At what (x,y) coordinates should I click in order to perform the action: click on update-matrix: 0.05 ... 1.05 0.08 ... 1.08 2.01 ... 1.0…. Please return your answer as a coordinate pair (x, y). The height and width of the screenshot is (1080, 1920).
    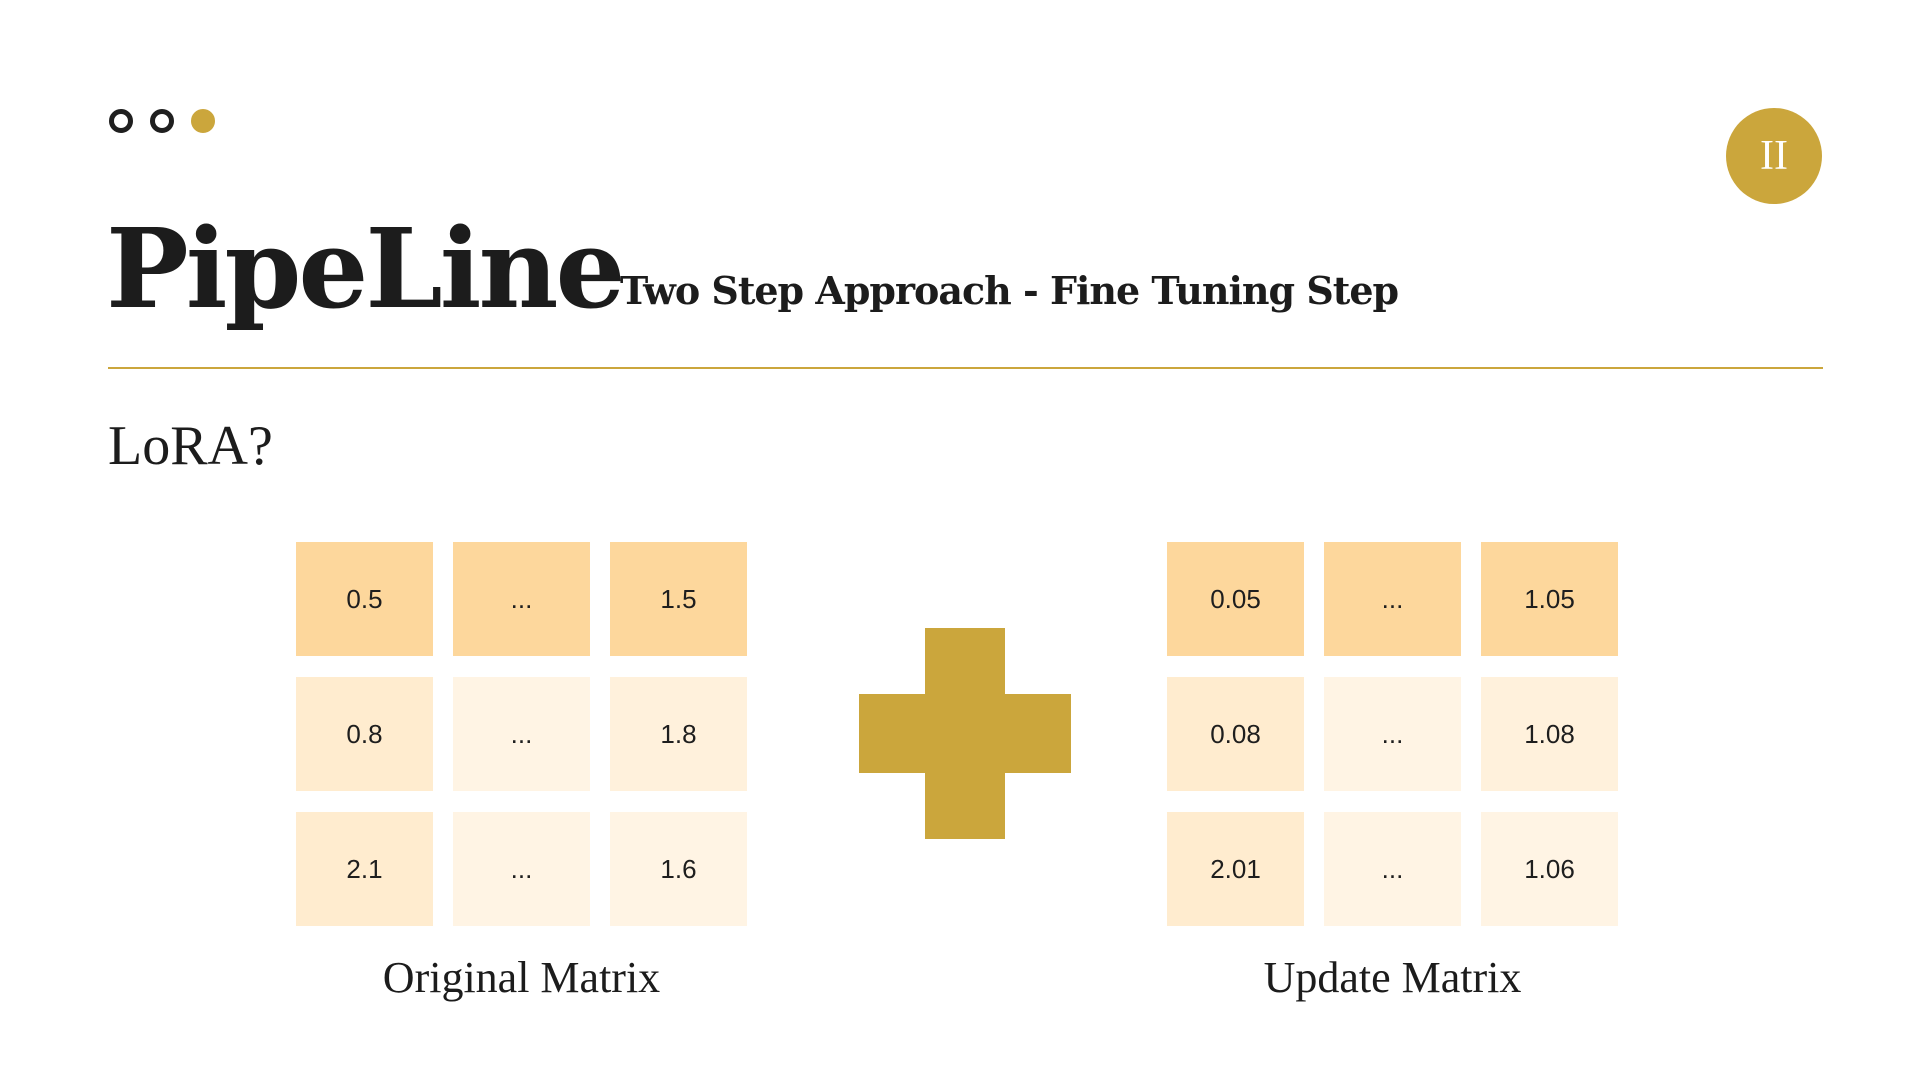
    Looking at the image, I should click on (1392, 734).